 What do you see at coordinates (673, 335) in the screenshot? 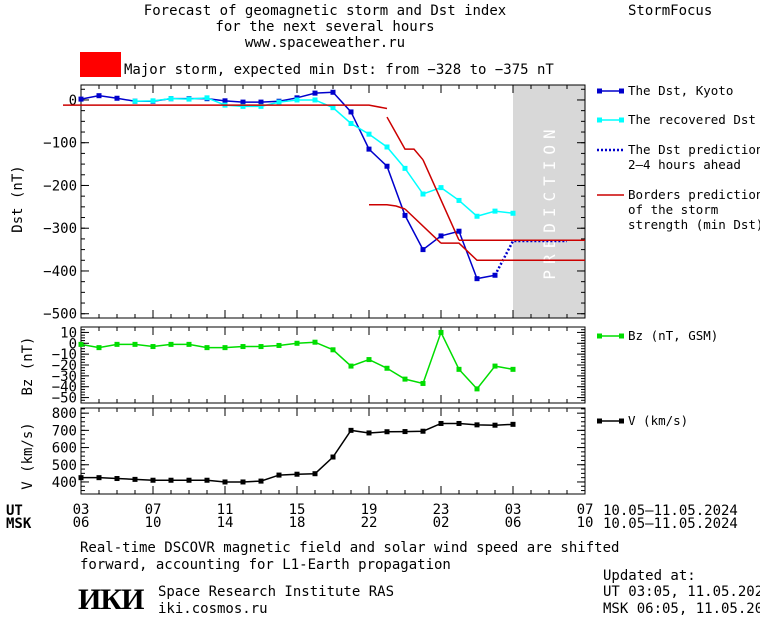
I see `legend-bz: Bz (nT, GSM)` at bounding box center [673, 335].